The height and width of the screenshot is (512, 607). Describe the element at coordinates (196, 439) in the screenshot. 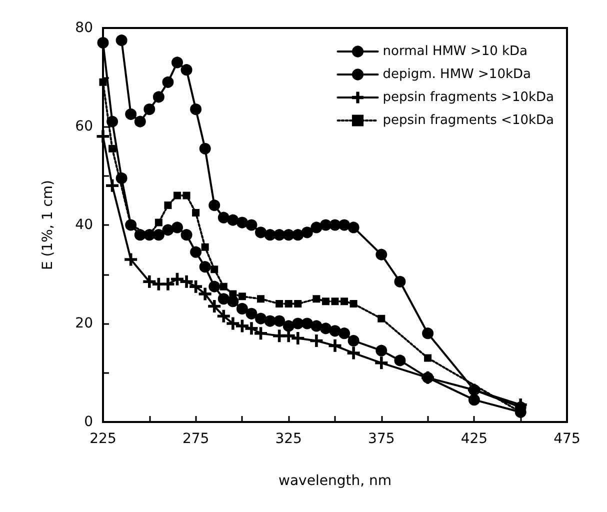

I see `x-tick-label: 275` at that location.